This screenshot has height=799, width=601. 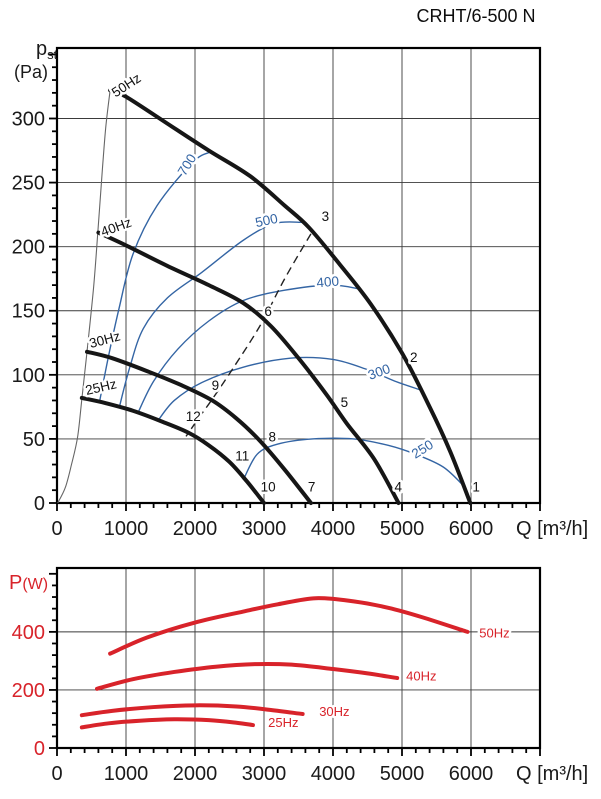 I want to click on contour-label: 500, so click(x=266, y=220).